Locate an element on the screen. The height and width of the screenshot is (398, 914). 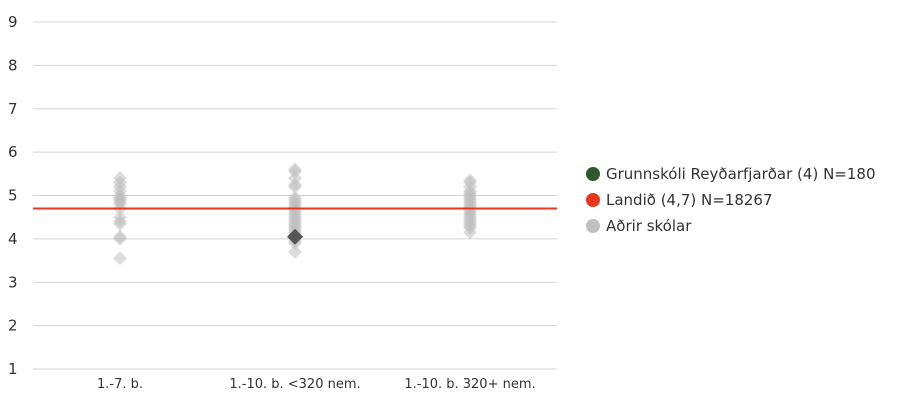
legend-label-national: Landið (4,7) N=18267 is located at coordinates (689, 200).